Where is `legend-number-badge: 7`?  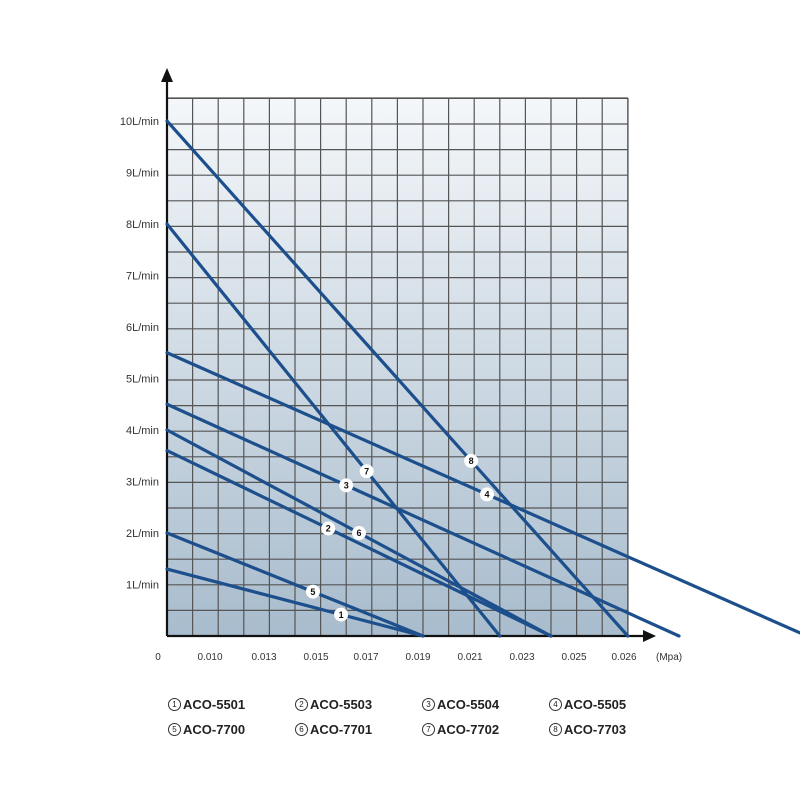
legend-number-badge: 7 is located at coordinates (428, 729).